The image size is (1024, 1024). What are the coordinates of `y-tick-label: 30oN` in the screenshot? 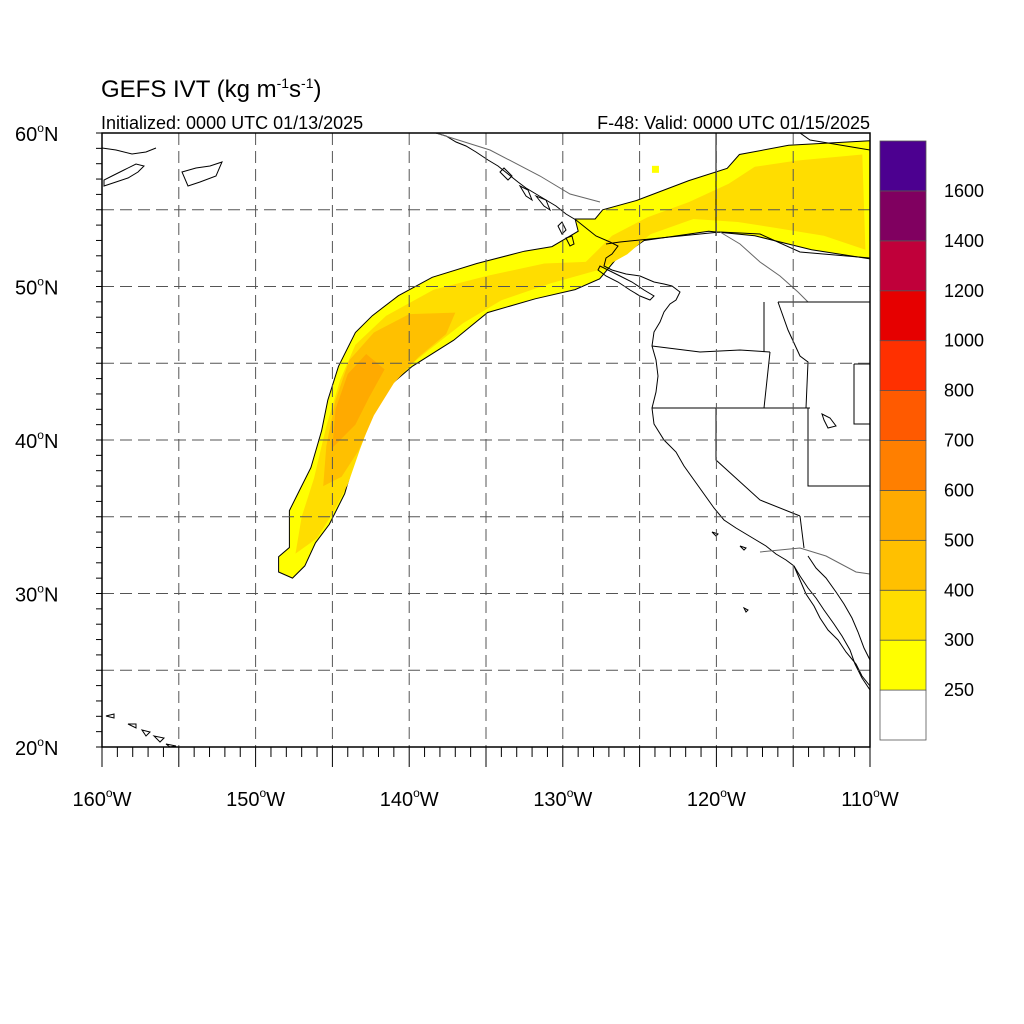 It's located at (36, 594).